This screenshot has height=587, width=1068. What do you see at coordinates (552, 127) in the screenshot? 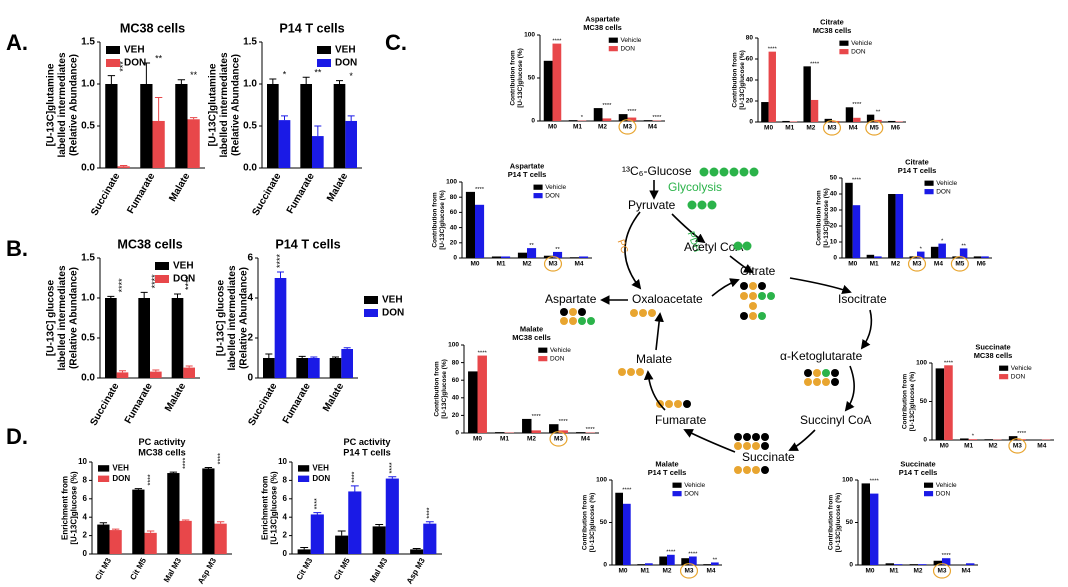
I see `x-tick-label: M0` at bounding box center [552, 127].